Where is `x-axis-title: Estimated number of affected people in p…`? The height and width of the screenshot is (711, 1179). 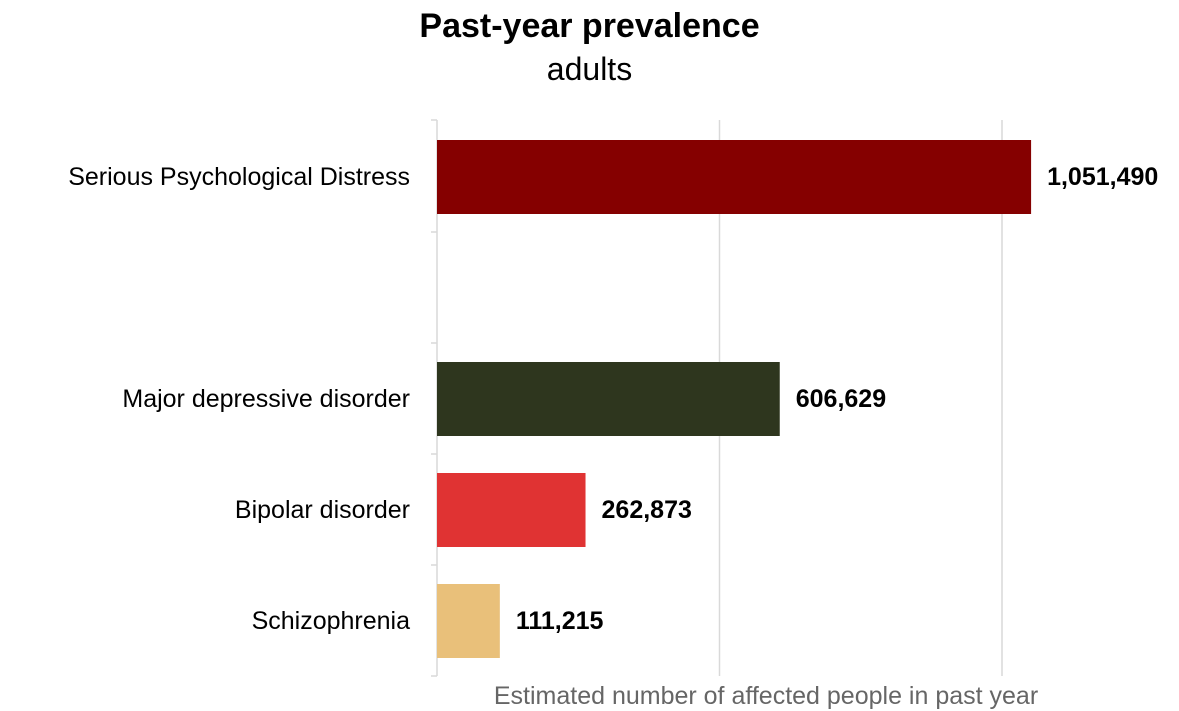
x-axis-title: Estimated number of affected people in p… is located at coordinates (766, 696).